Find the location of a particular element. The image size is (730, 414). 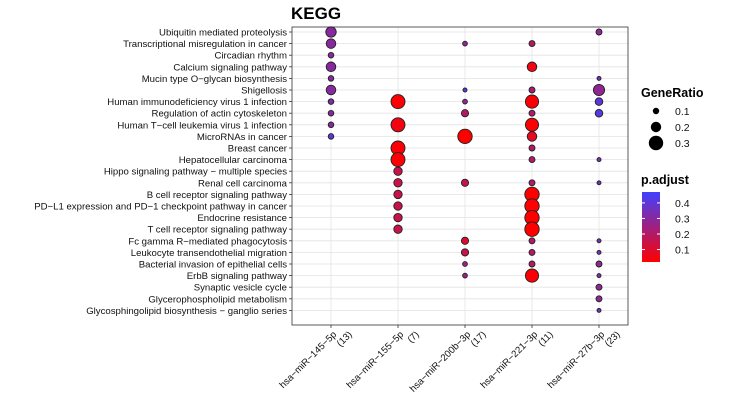

color-legend-tick-label: 0.4 is located at coordinates (682, 204).